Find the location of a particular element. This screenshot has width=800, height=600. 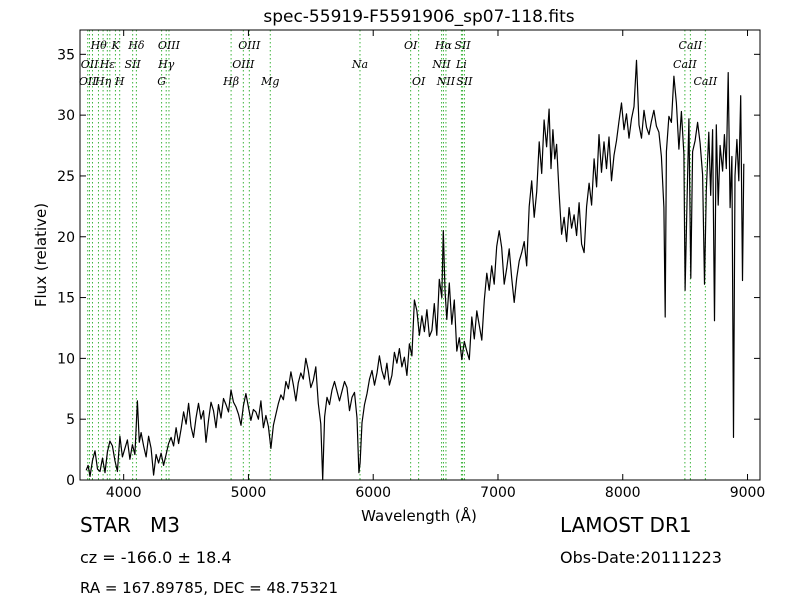

x-tick-label: 7000 is located at coordinates (498, 493).